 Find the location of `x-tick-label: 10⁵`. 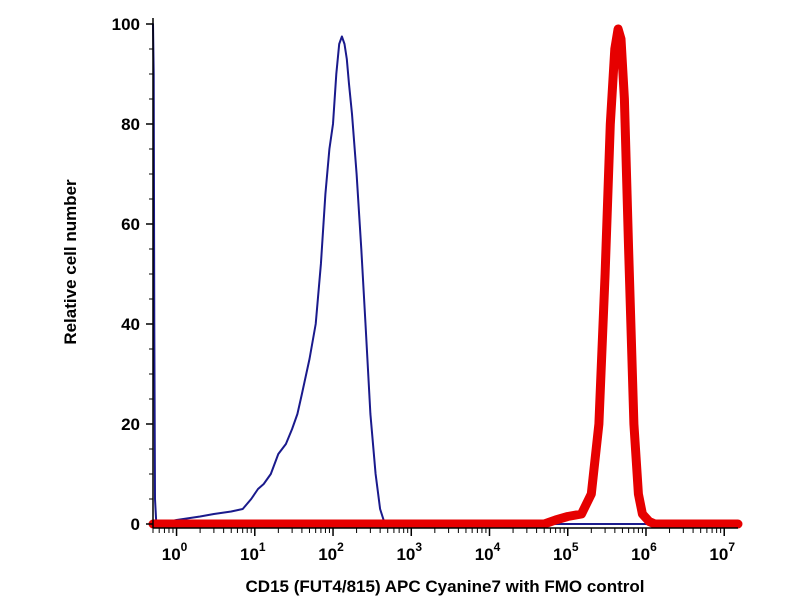

x-tick-label: 10⁵ is located at coordinates (566, 552).